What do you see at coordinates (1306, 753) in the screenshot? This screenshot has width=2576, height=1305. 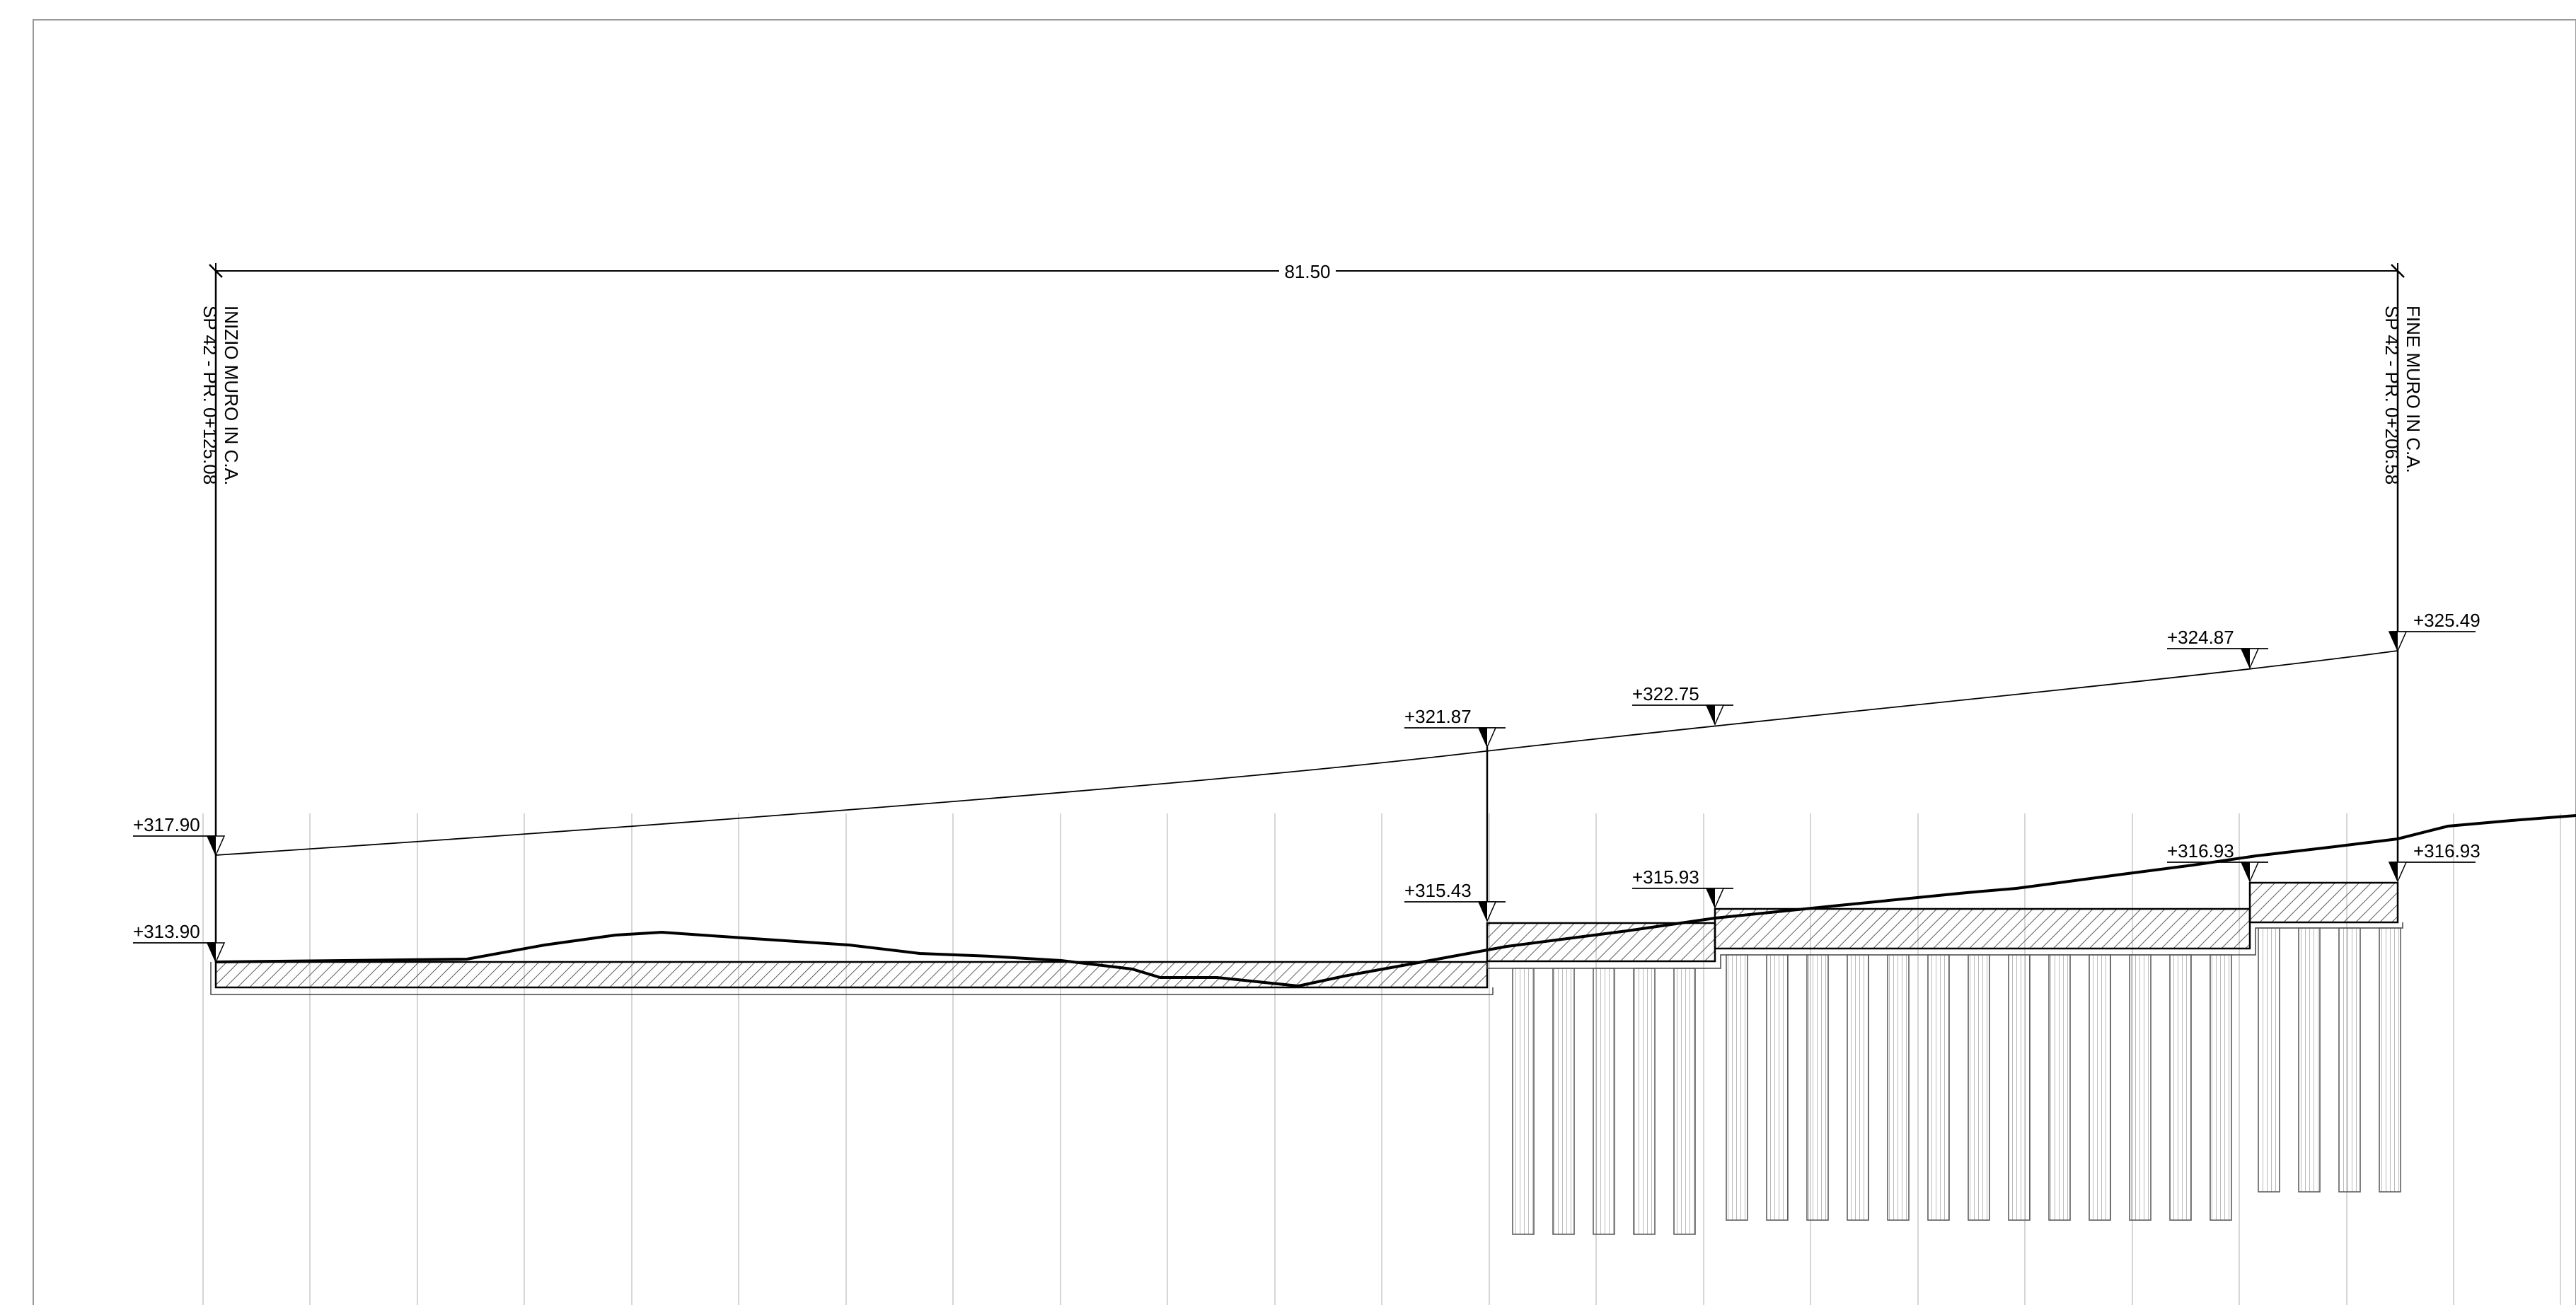 I see `wall-top-profile-line` at bounding box center [1306, 753].